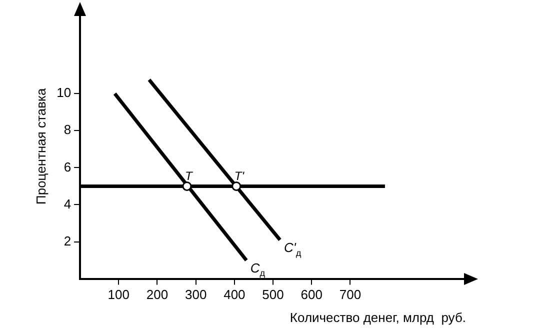 Image resolution: width=556 pixels, height=334 pixels. What do you see at coordinates (40, 146) in the screenshot?
I see `y-axis-title: Процентная ставка` at bounding box center [40, 146].